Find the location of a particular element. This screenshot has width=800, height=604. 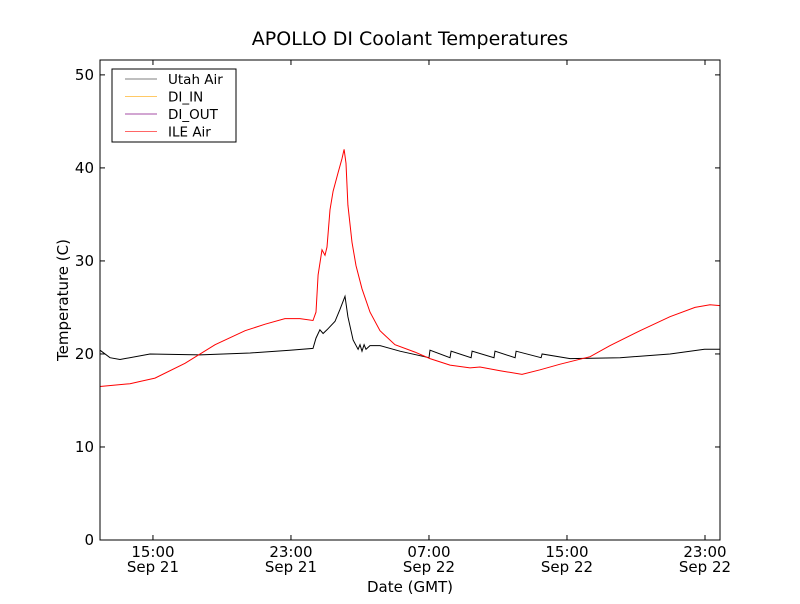

legend-label: Utah Air is located at coordinates (195, 80).